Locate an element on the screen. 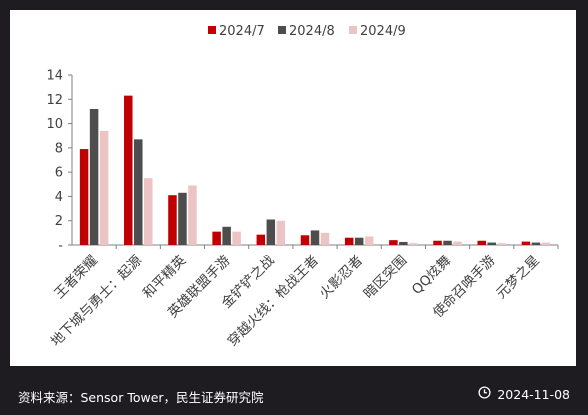 The width and height of the screenshot is (588, 415). x-tick-label: 元梦之星 is located at coordinates (517, 277).